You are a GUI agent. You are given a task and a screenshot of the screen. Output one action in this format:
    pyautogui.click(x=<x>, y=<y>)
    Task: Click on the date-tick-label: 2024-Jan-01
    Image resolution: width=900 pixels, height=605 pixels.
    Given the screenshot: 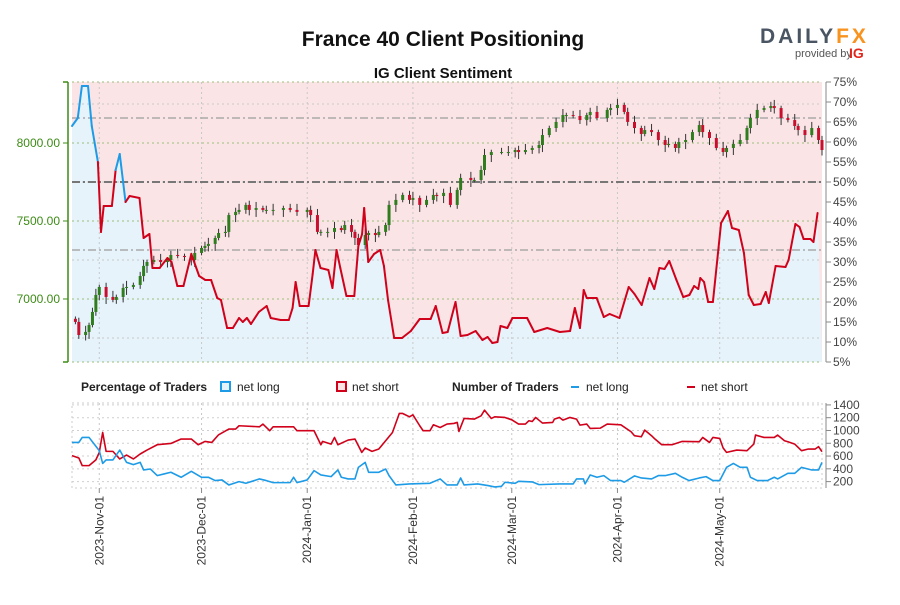 What is the action you would take?
    pyautogui.click(x=307, y=530)
    